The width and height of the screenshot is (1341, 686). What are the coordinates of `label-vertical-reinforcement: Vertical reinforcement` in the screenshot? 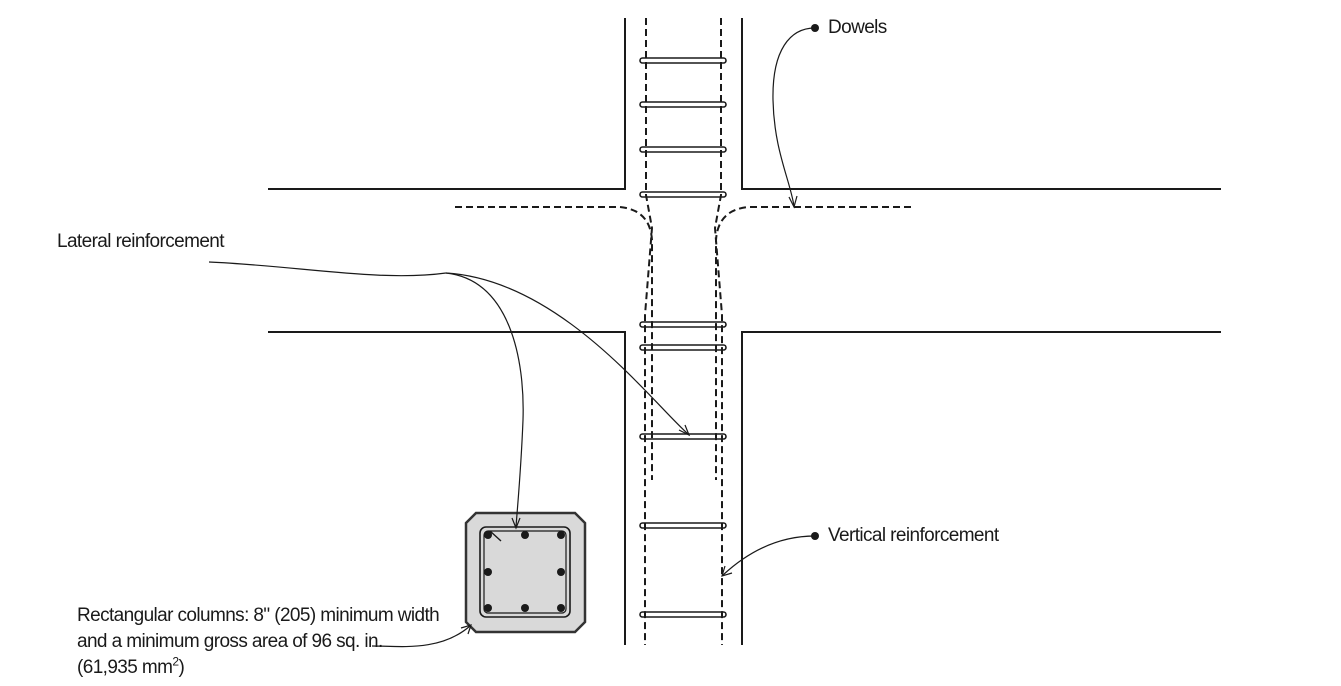 It's located at (913, 535).